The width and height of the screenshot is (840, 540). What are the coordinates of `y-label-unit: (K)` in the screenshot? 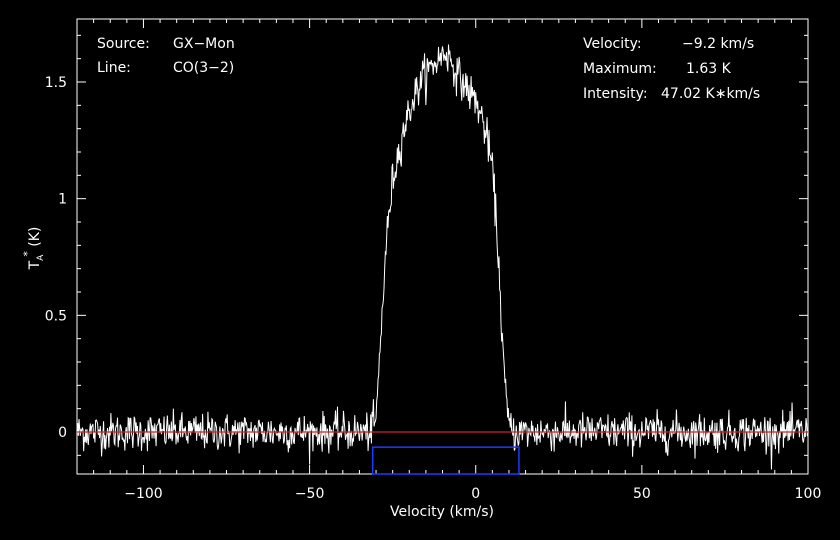 It's located at (35, 239).